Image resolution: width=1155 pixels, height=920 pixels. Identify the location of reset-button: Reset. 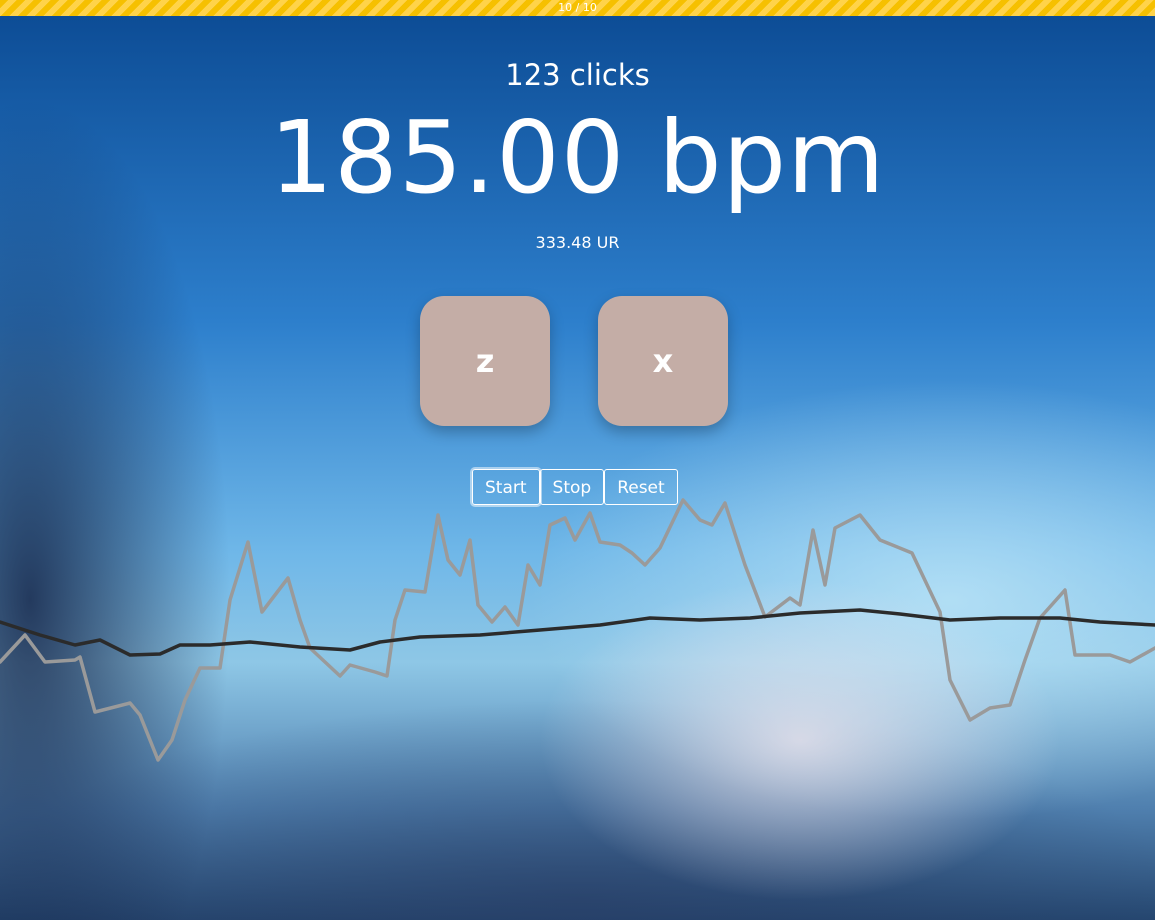
(641, 487).